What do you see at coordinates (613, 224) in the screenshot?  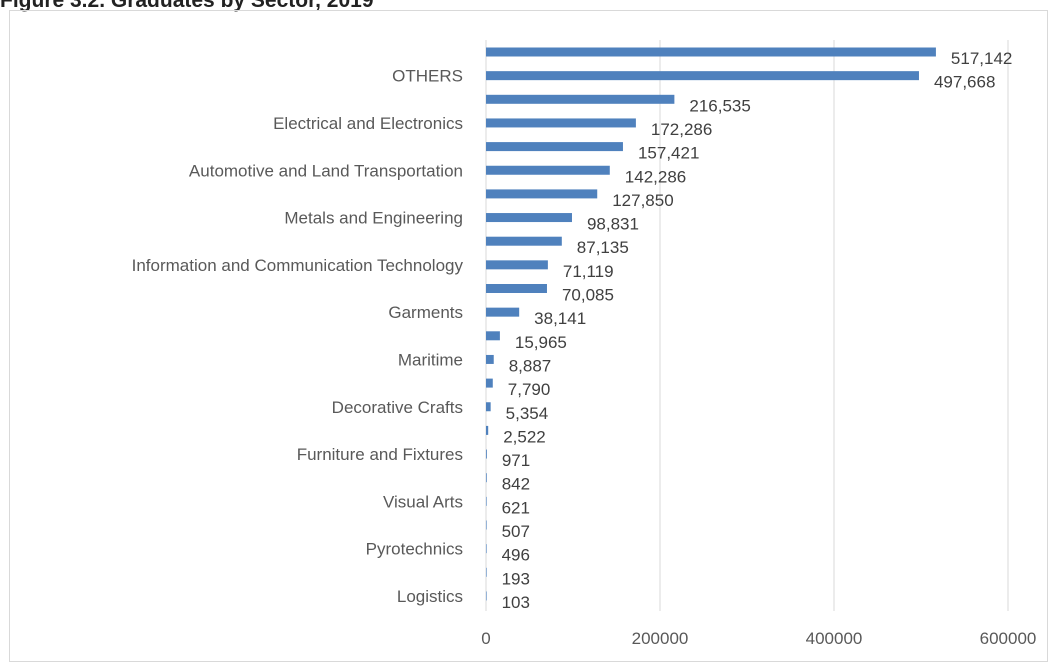 I see `data-label: 98,831` at bounding box center [613, 224].